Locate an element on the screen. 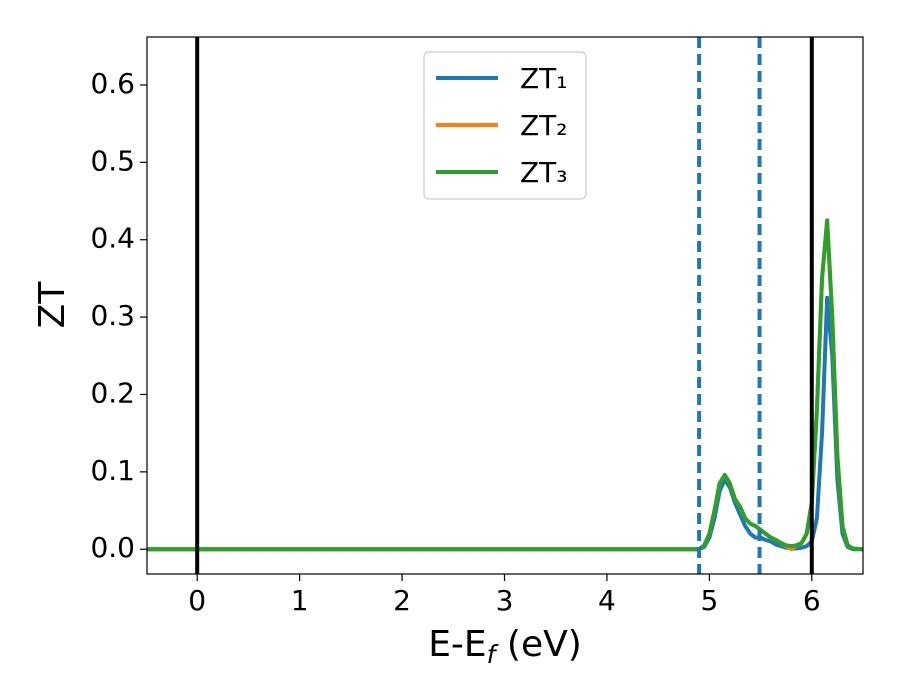 The image size is (900, 700). y-tick-label: 0.0 is located at coordinates (112, 547).